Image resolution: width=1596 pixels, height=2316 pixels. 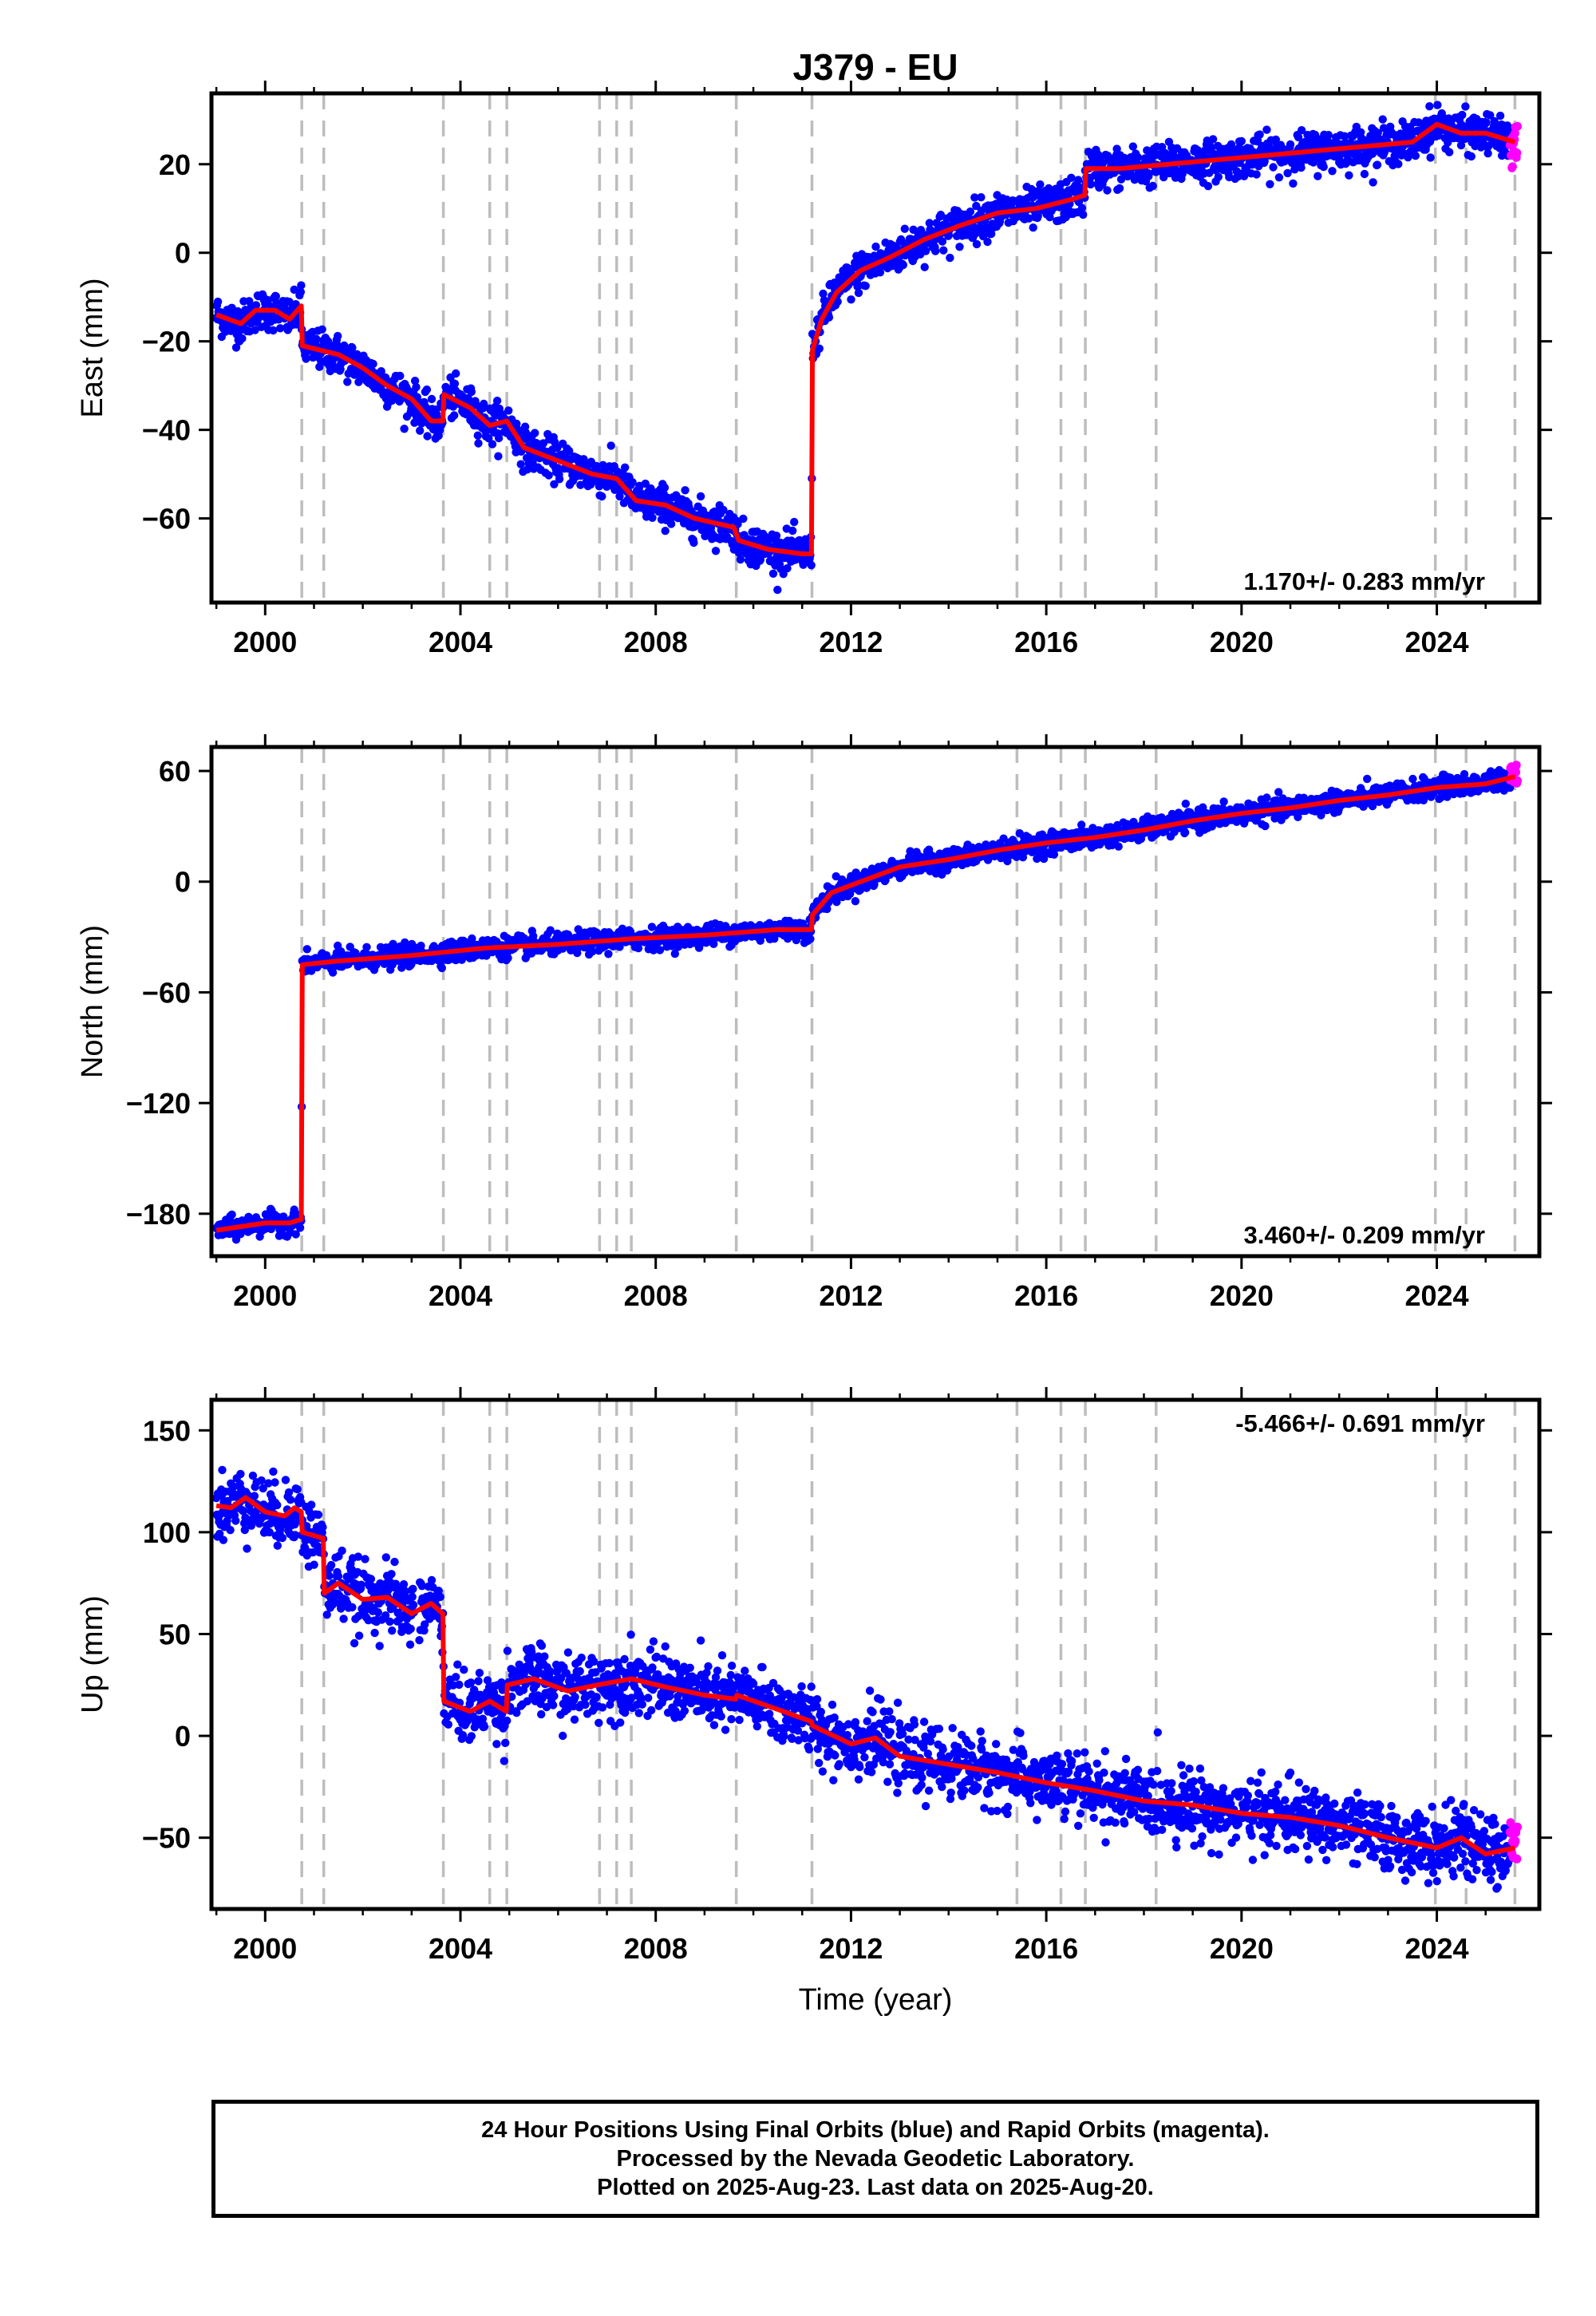 What do you see at coordinates (1242, 642) in the screenshot?
I see `x-tick-label: 2020` at bounding box center [1242, 642].